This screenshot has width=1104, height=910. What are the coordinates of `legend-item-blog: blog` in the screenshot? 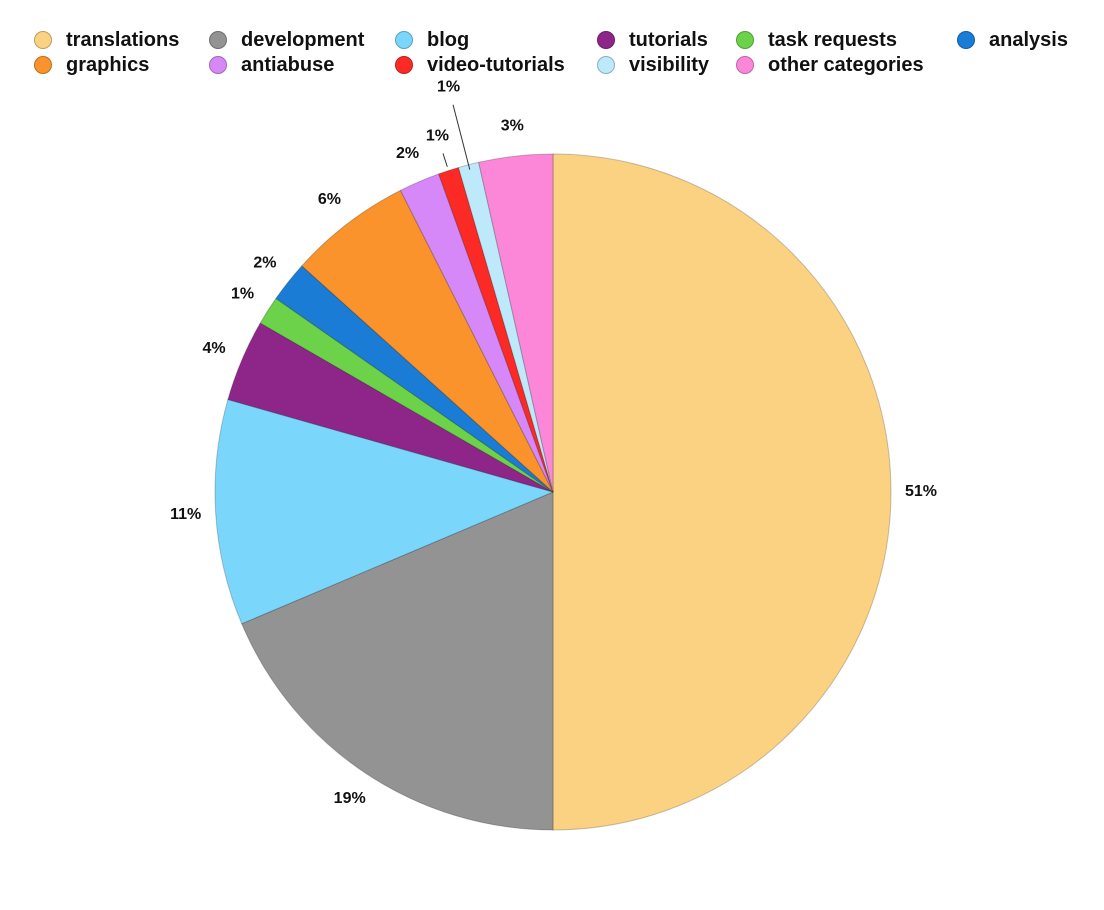 It's located at (432, 40).